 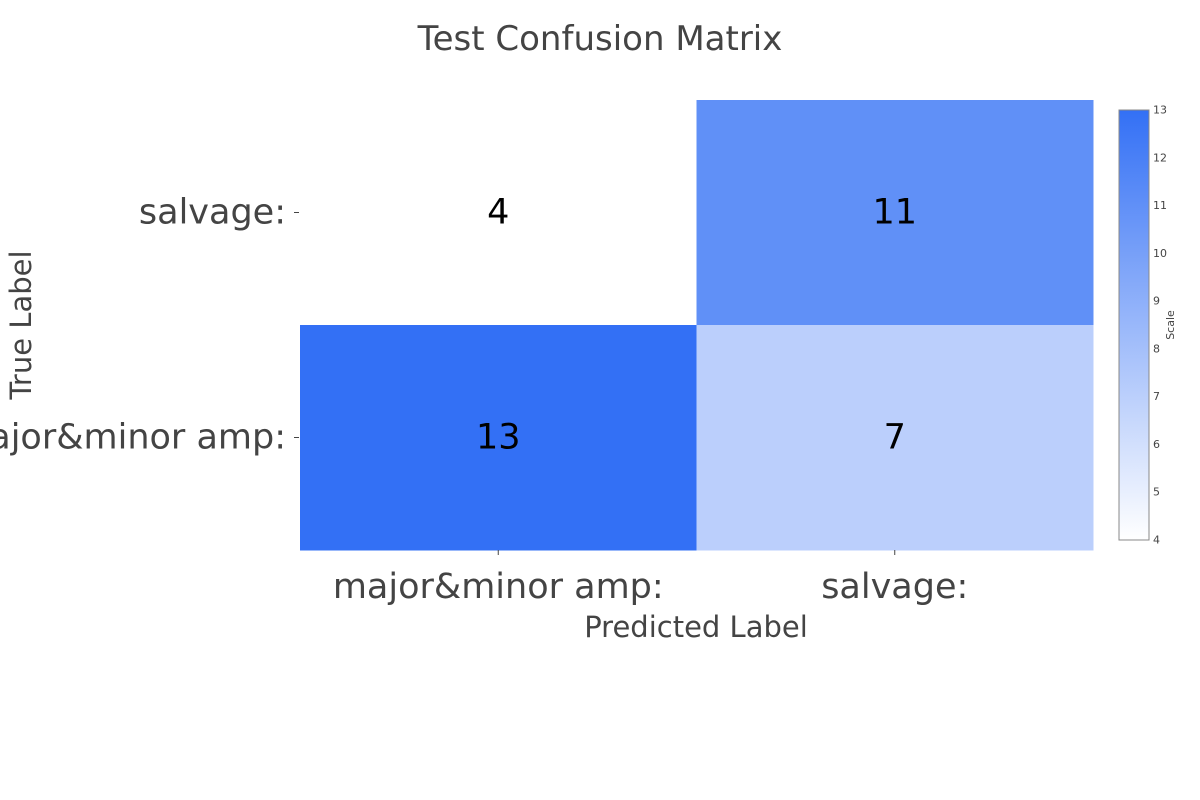 I want to click on colorbar-tick-label: 13, so click(x=1160, y=110).